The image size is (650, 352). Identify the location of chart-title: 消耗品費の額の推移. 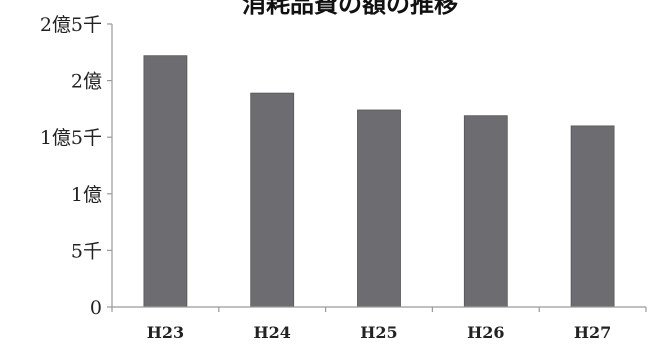
(350, 9).